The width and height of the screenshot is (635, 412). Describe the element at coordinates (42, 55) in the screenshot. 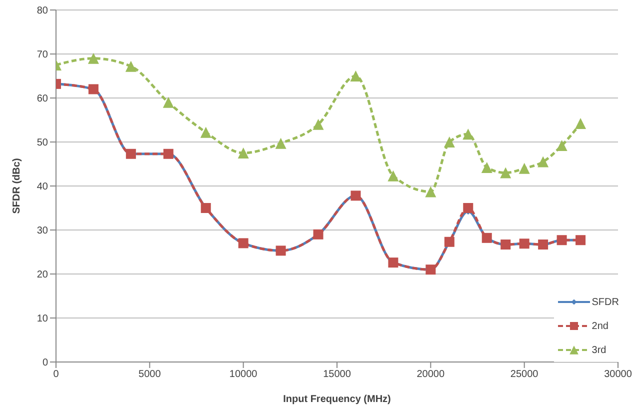

I see `y-tick-label: 70` at that location.